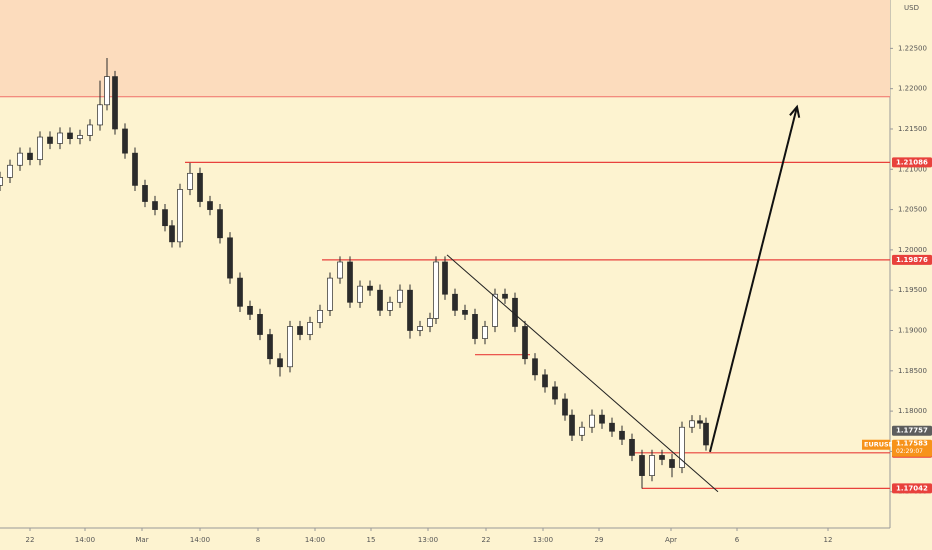 Image resolution: width=932 pixels, height=550 pixels. Describe the element at coordinates (912, 371) in the screenshot. I see `y-tick-label: 1.18500` at that location.